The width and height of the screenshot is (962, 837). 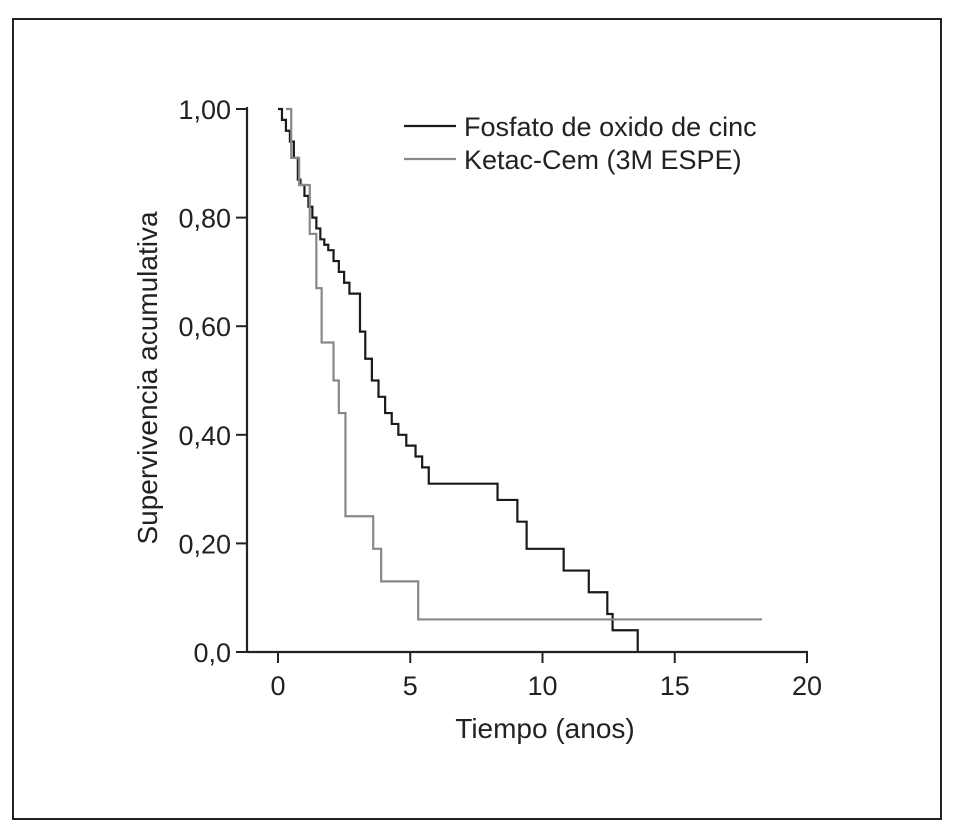 What do you see at coordinates (204, 544) in the screenshot?
I see `y-tick-label: 0,20` at bounding box center [204, 544].